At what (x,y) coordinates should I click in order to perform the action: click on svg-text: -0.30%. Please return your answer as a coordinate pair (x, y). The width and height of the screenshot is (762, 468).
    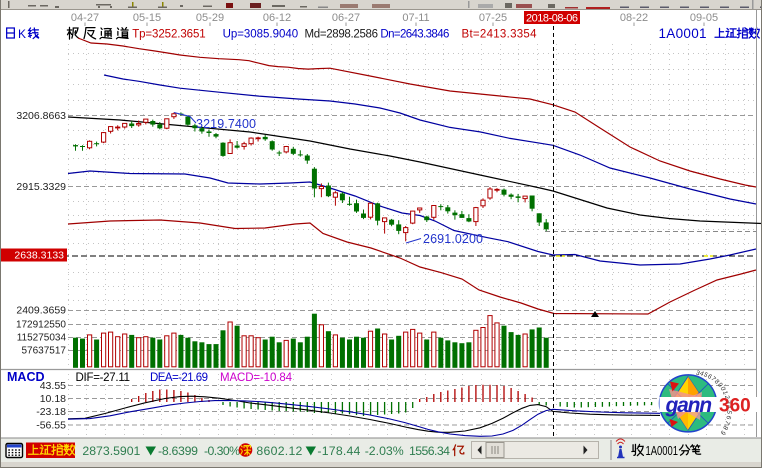
    Looking at the image, I should click on (222, 451).